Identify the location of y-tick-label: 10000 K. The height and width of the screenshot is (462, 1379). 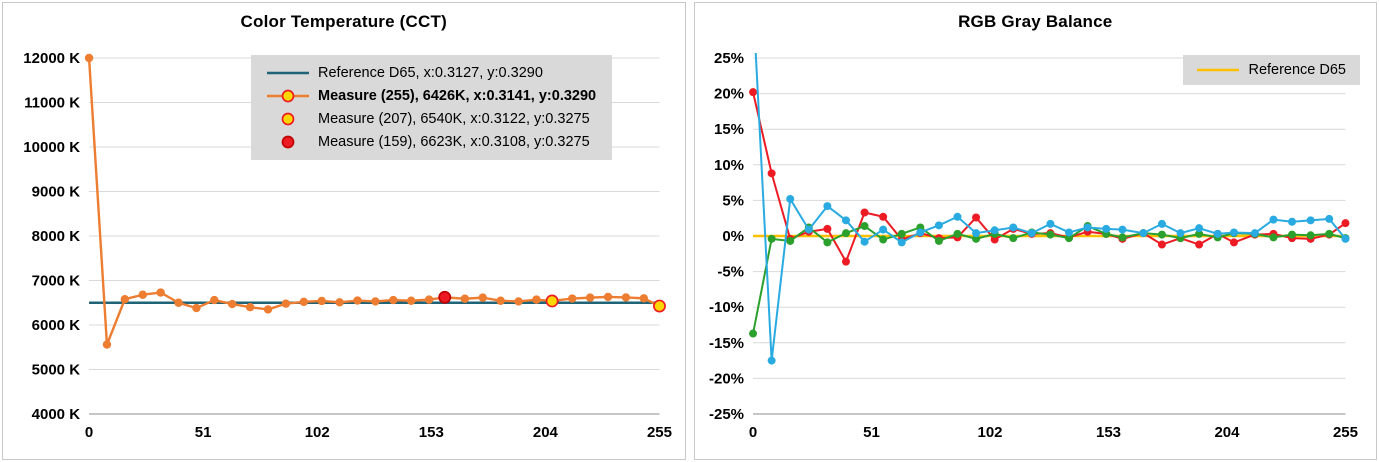
(51, 147).